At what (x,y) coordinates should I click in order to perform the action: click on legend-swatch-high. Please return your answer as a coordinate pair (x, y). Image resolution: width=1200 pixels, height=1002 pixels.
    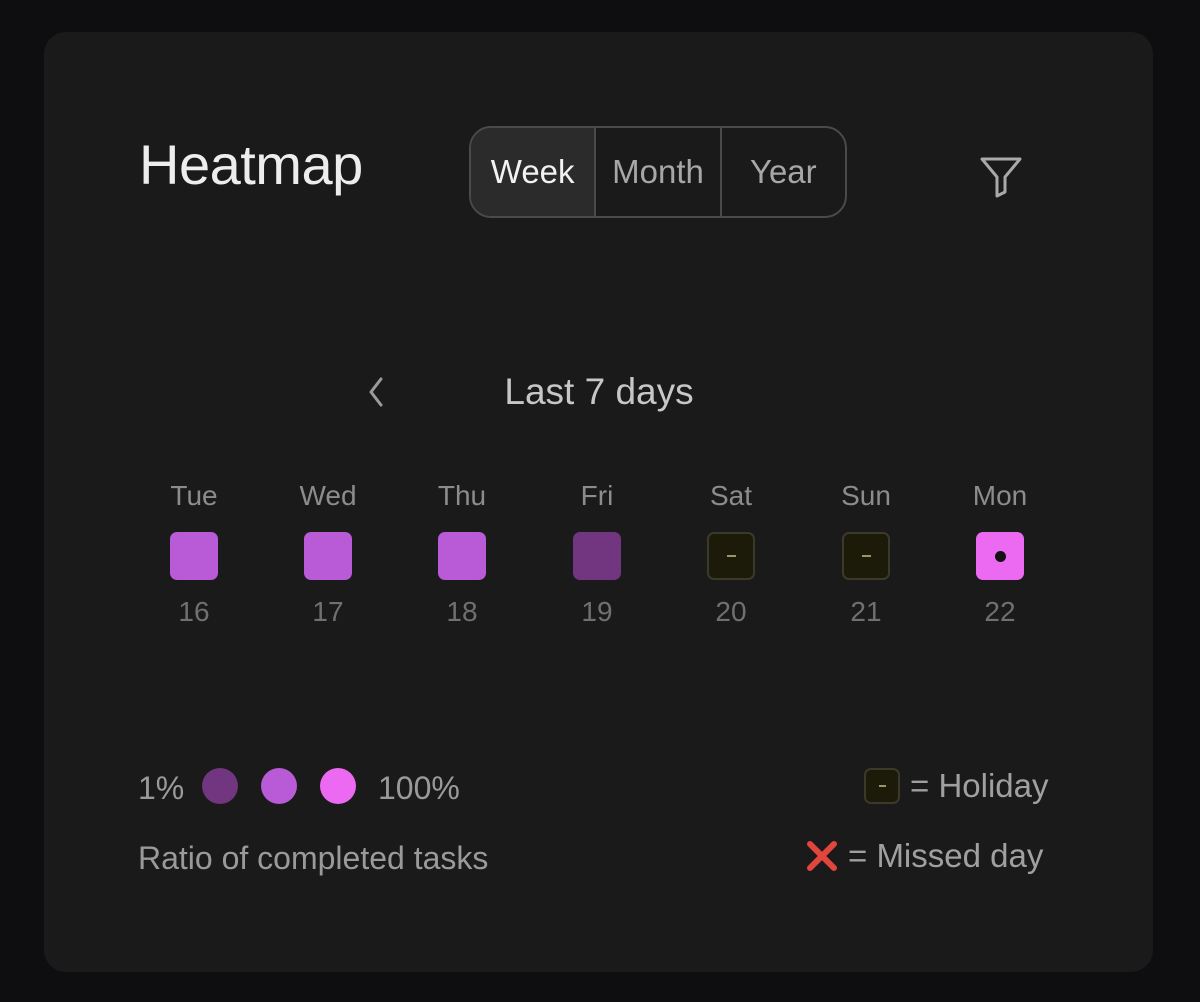
    Looking at the image, I should click on (338, 786).